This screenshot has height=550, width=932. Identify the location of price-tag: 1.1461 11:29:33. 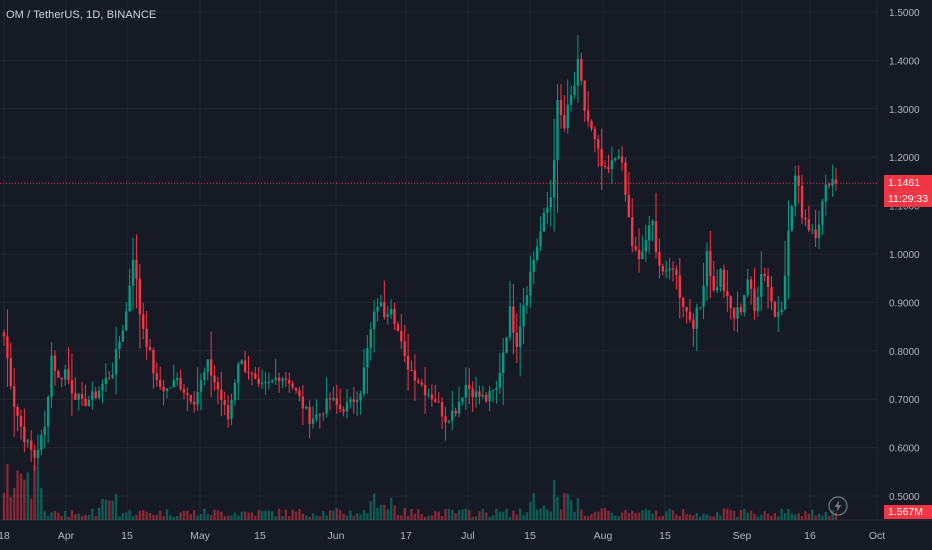
(908, 191).